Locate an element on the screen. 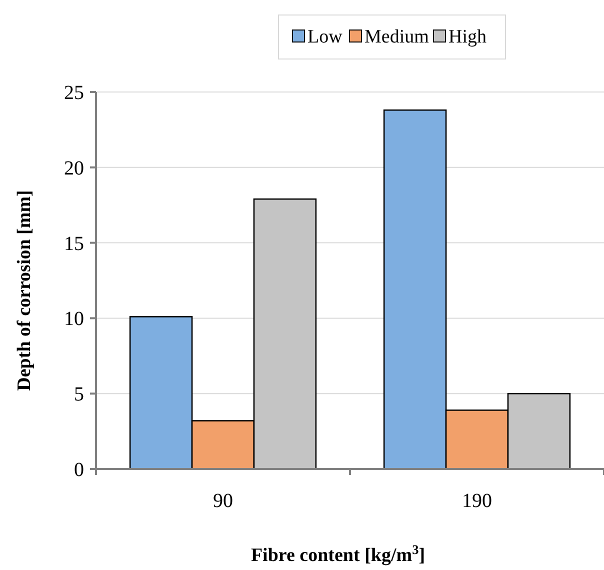 This screenshot has height=570, width=604. y-tick-label: 15 is located at coordinates (74, 243).